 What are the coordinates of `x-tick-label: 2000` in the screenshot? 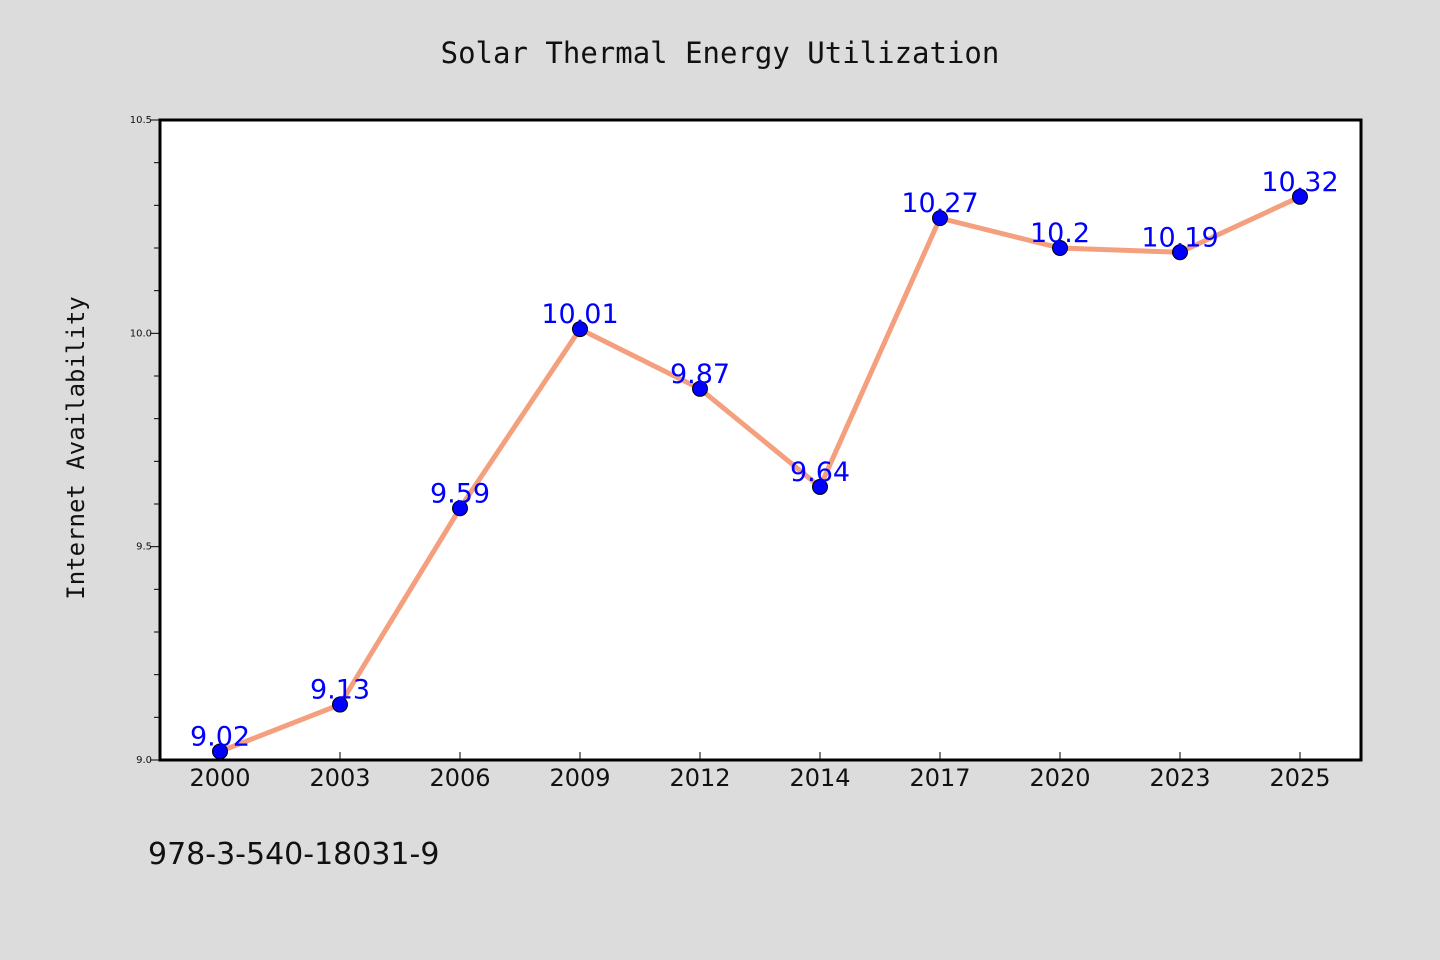 It's located at (219, 778).